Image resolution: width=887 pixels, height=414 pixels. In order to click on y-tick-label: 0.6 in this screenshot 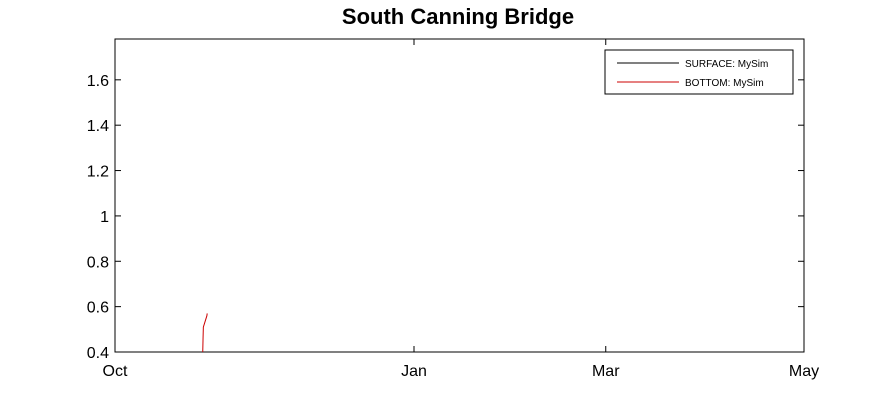, I will do `click(98, 308)`.